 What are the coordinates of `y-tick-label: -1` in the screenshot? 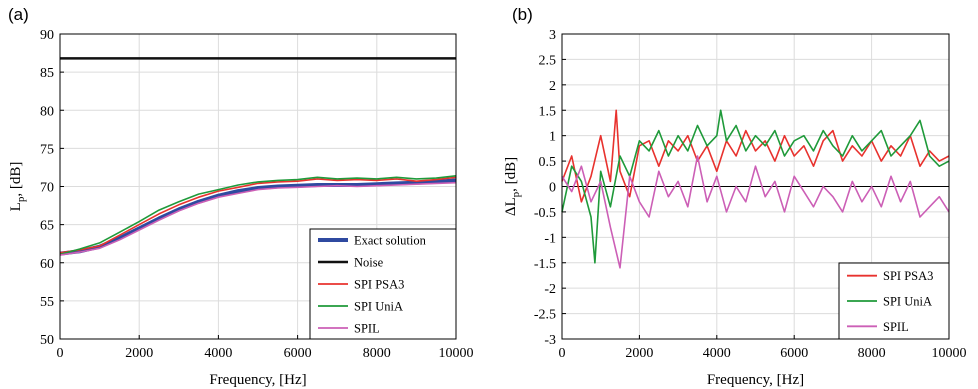 It's located at (550, 238).